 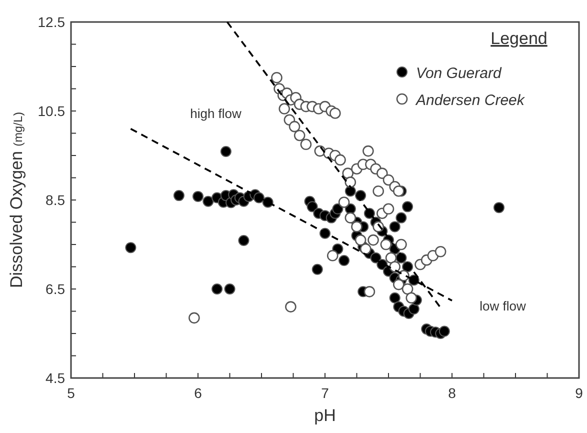 What do you see at coordinates (56, 378) in the screenshot?
I see `y-tick-label: 4.5` at bounding box center [56, 378].